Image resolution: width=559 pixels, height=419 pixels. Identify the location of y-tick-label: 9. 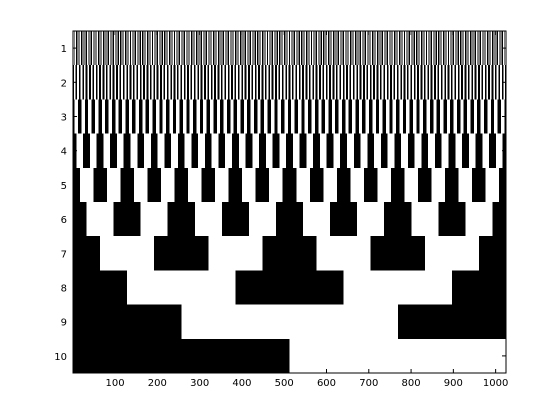
(64, 323).